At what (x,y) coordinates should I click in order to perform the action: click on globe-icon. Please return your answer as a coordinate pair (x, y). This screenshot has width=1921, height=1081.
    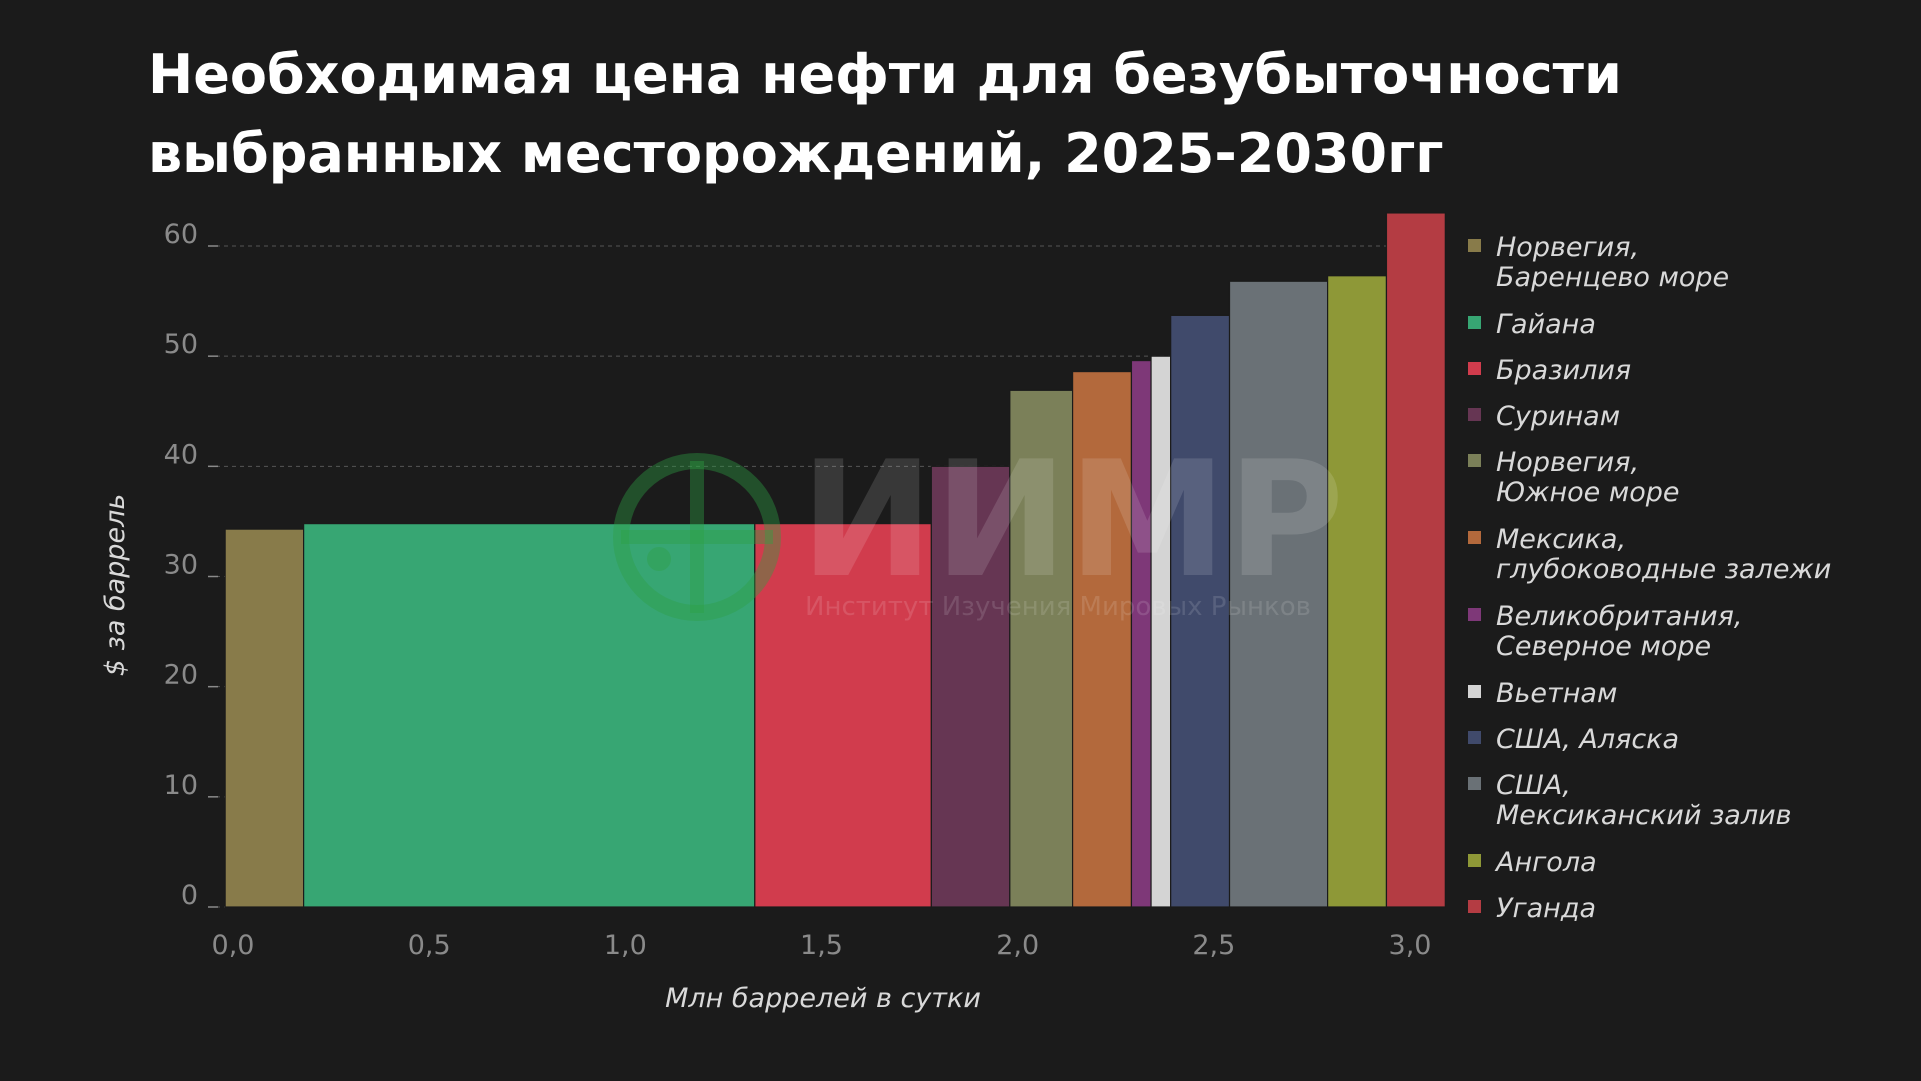
    Looking at the image, I should click on (697, 537).